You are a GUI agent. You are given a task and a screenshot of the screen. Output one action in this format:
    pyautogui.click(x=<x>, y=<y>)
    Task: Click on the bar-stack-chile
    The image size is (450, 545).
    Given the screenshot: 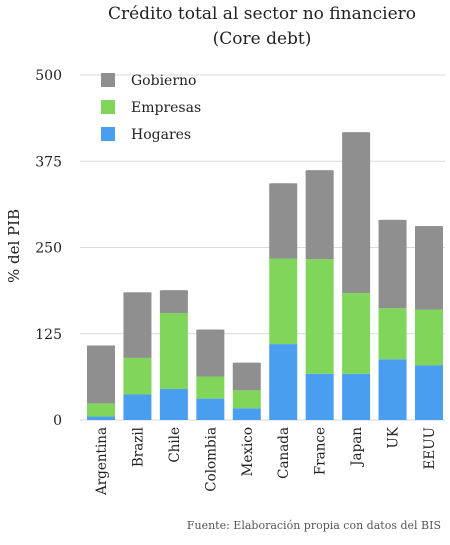 What is the action you would take?
    pyautogui.click(x=173, y=355)
    